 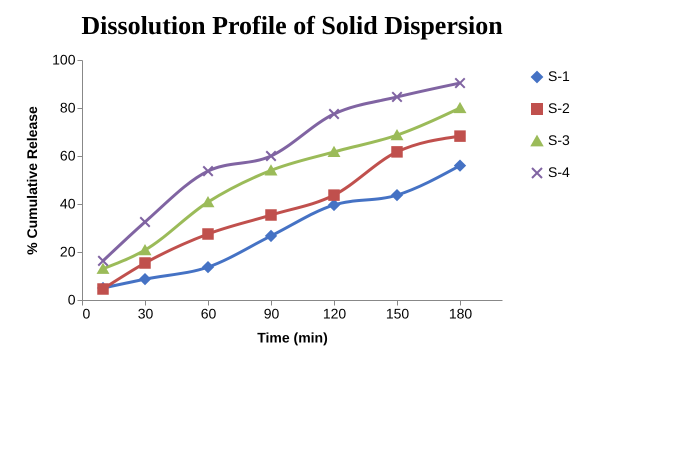 What do you see at coordinates (72, 300) in the screenshot?
I see `y-tick-label: 0` at bounding box center [72, 300].